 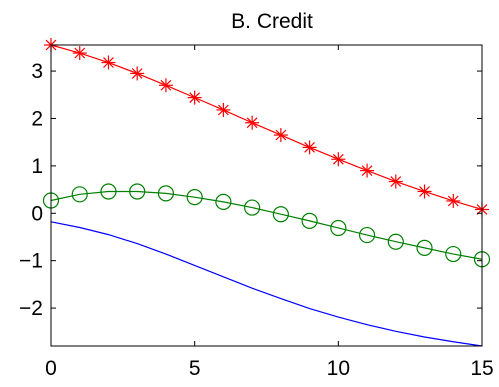 What do you see at coordinates (481, 368) in the screenshot?
I see `x-tick-label: 15` at bounding box center [481, 368].